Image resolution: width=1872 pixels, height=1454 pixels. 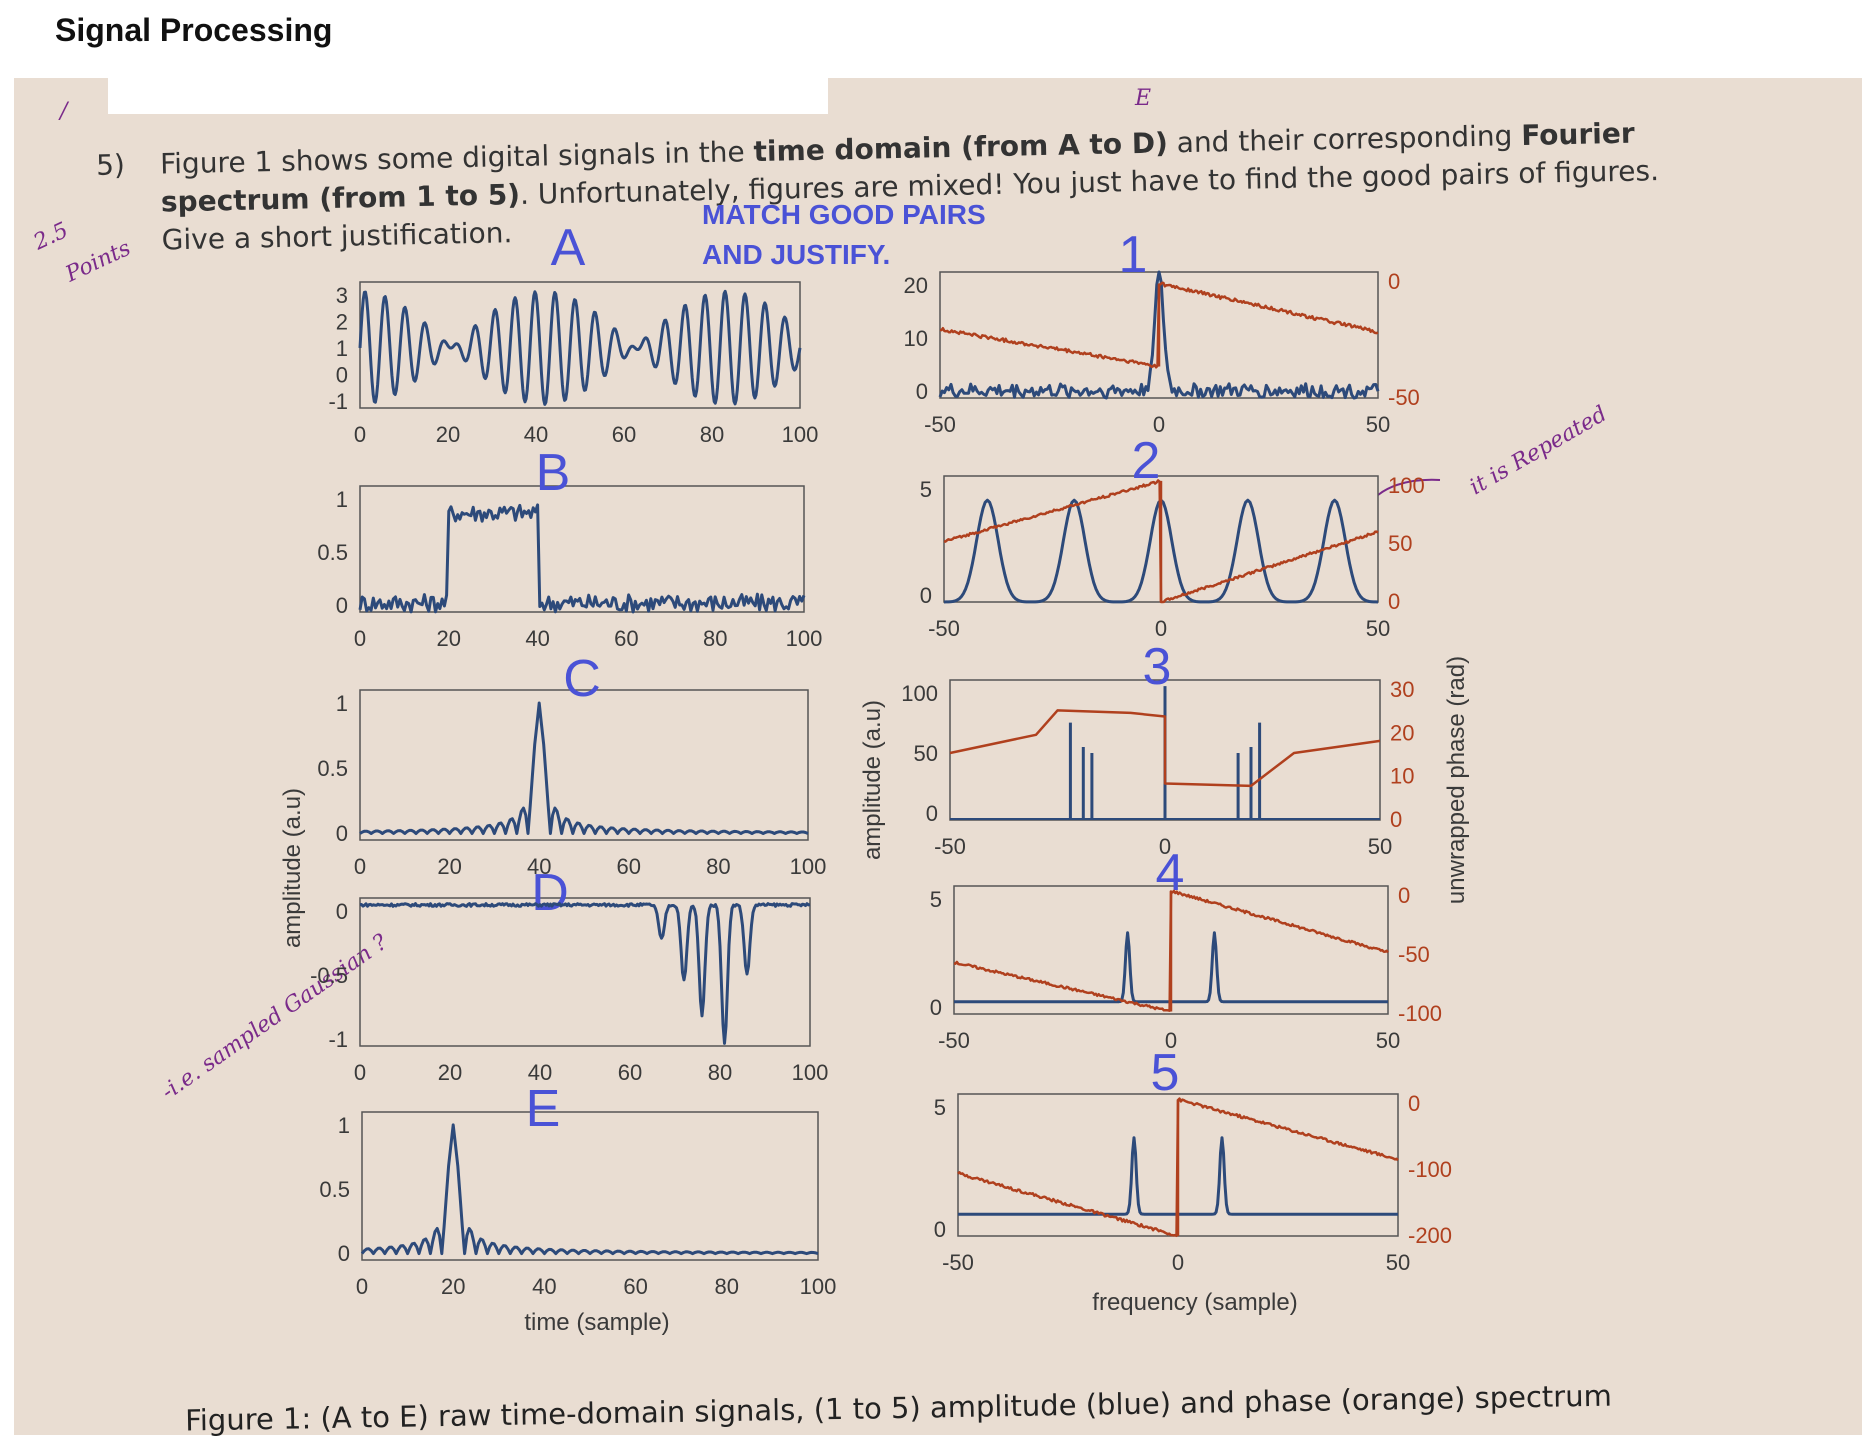 What do you see at coordinates (1539, 451) in the screenshot?
I see `note-repeated: it is Repeated` at bounding box center [1539, 451].